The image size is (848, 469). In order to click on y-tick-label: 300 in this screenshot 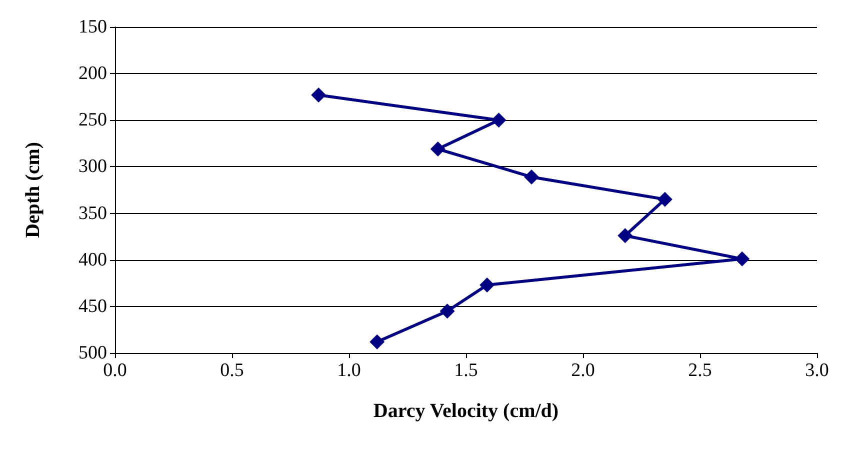, I will do `click(92, 167)`.